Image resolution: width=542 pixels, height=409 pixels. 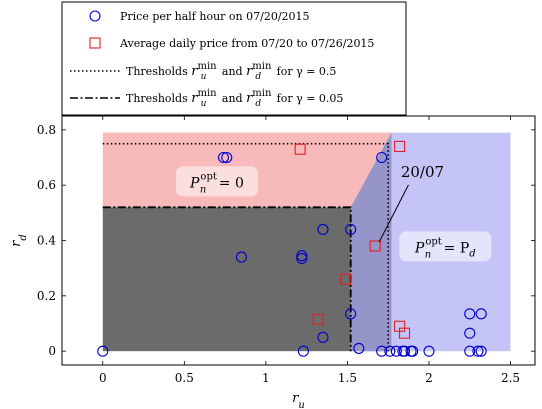 I want to click on x-tick-label: 1, so click(x=266, y=378).